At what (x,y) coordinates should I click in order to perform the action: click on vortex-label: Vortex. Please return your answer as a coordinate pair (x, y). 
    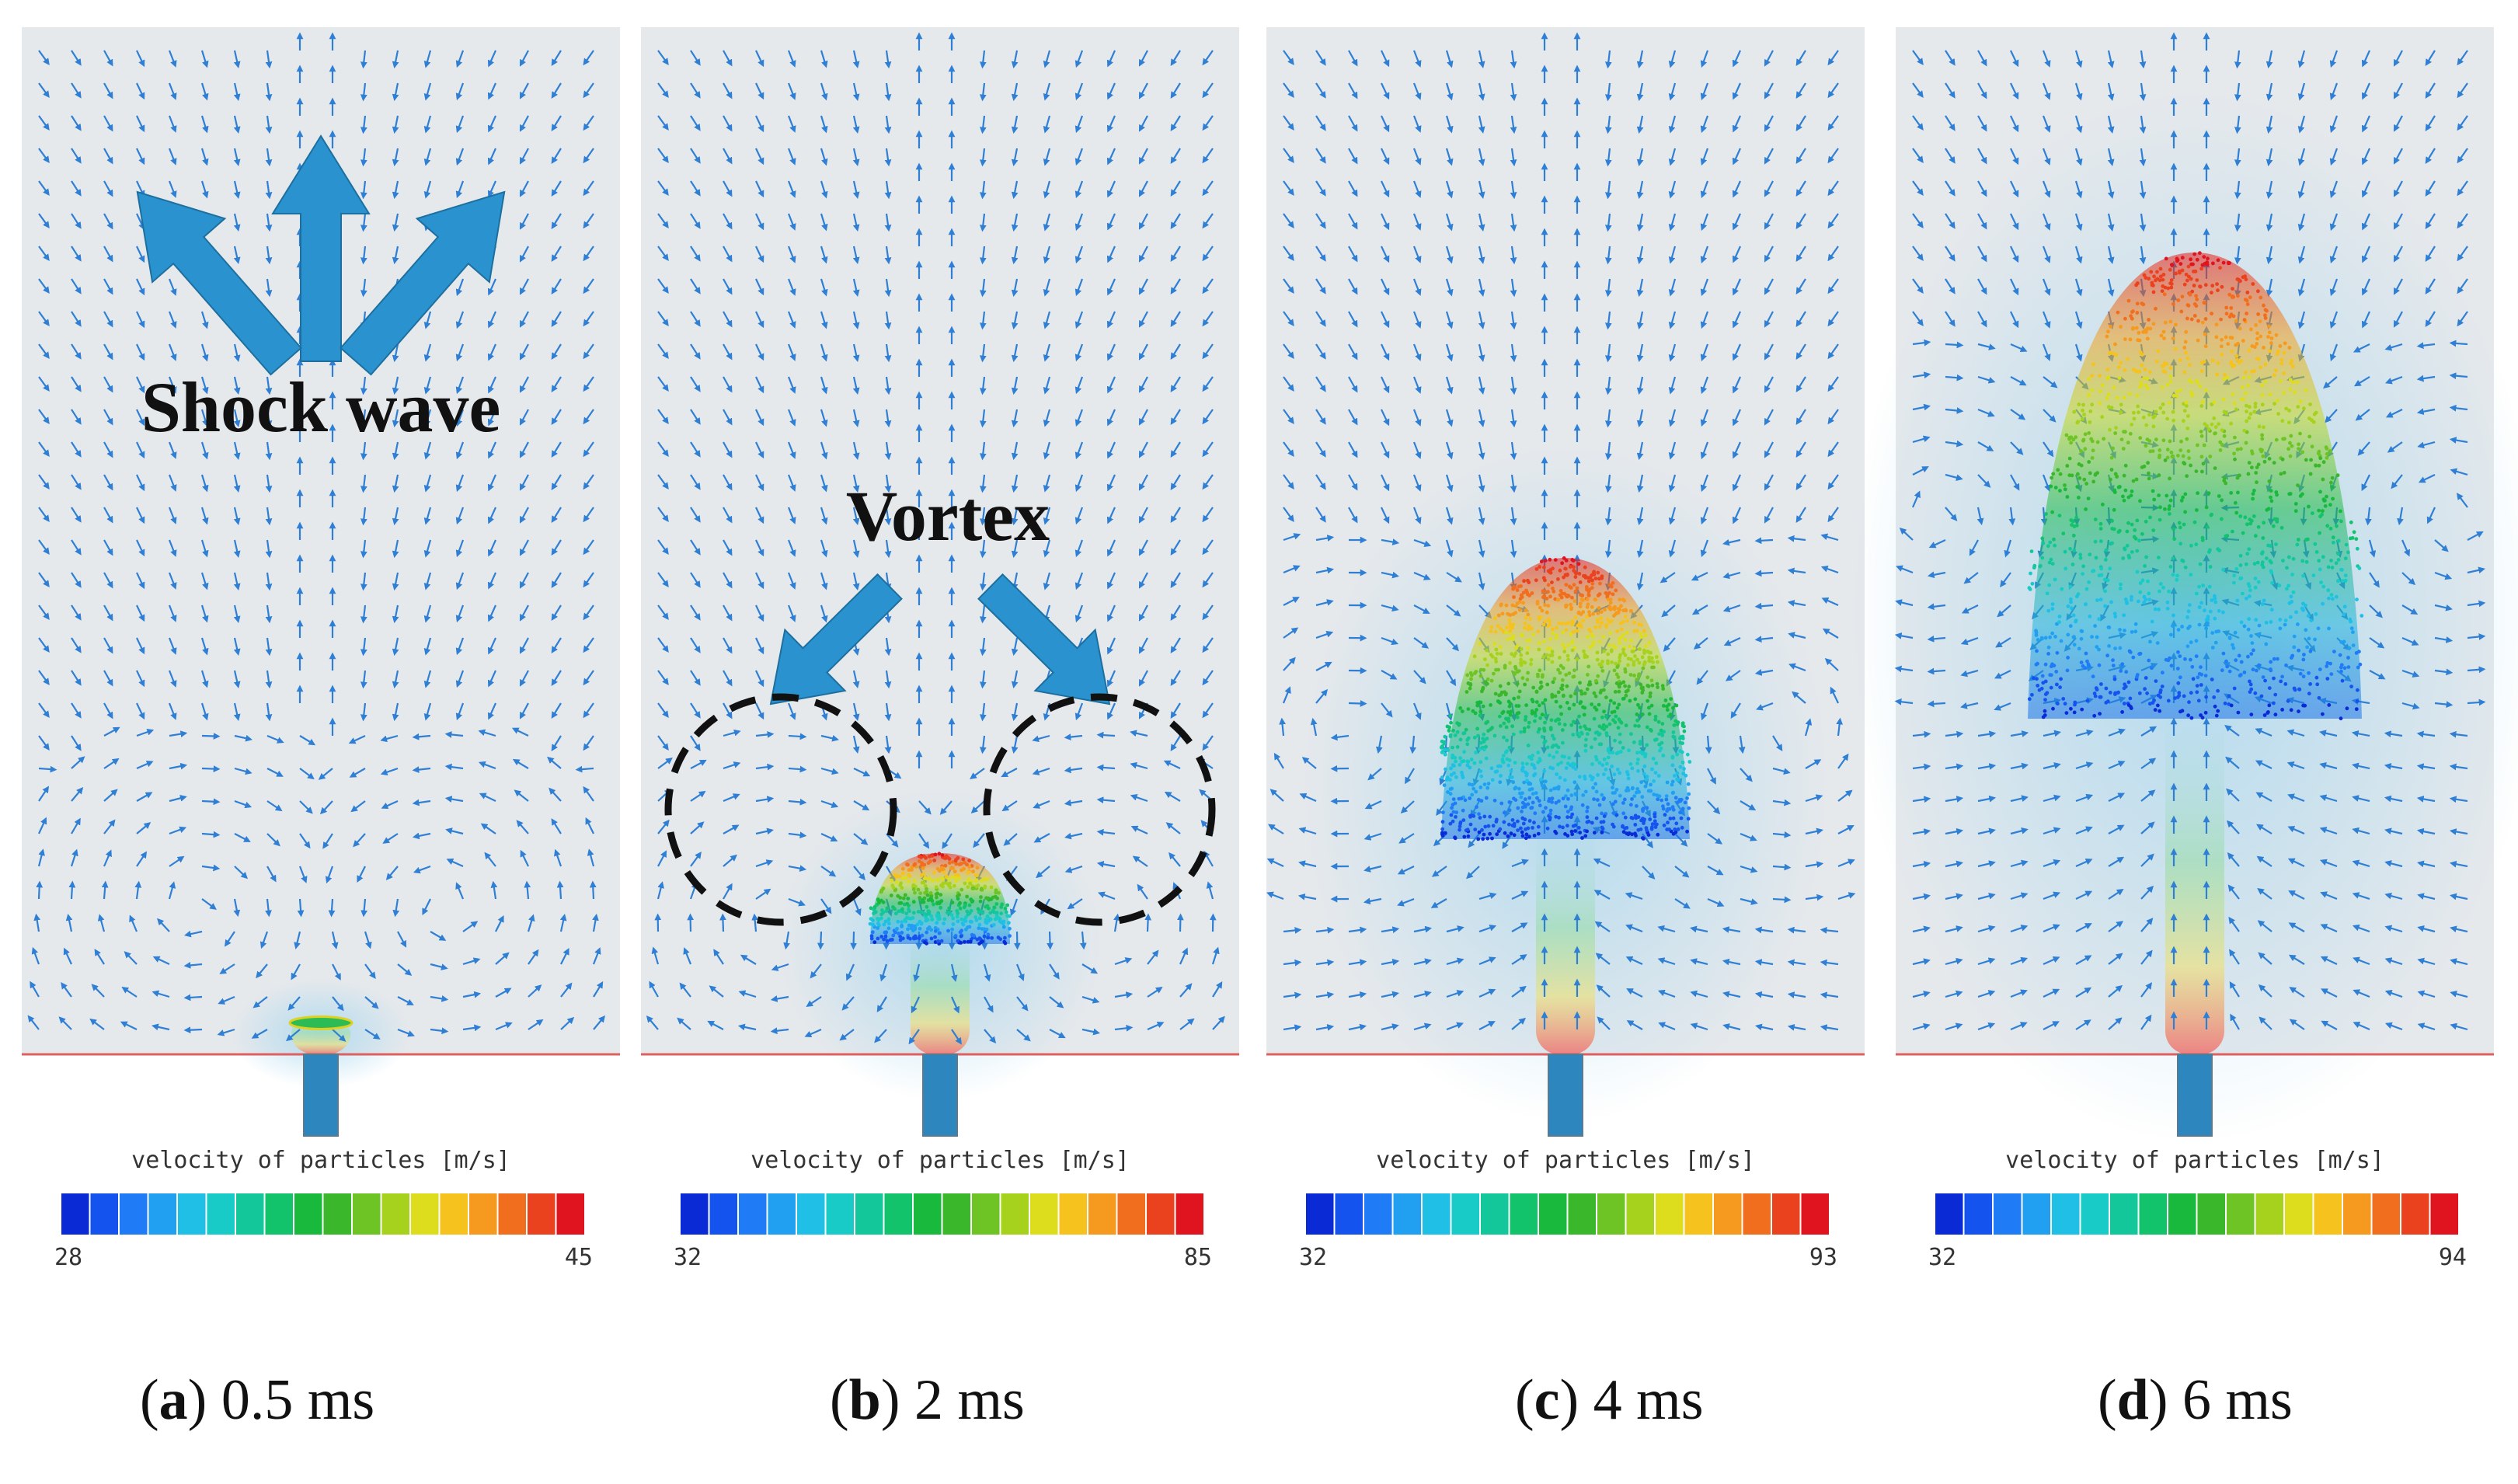
    Looking at the image, I should click on (948, 516).